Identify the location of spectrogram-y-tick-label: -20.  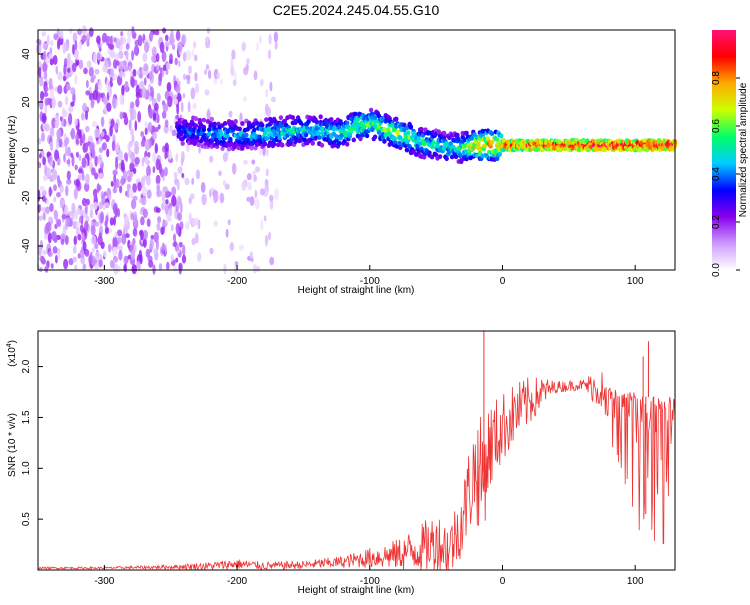
(26, 197).